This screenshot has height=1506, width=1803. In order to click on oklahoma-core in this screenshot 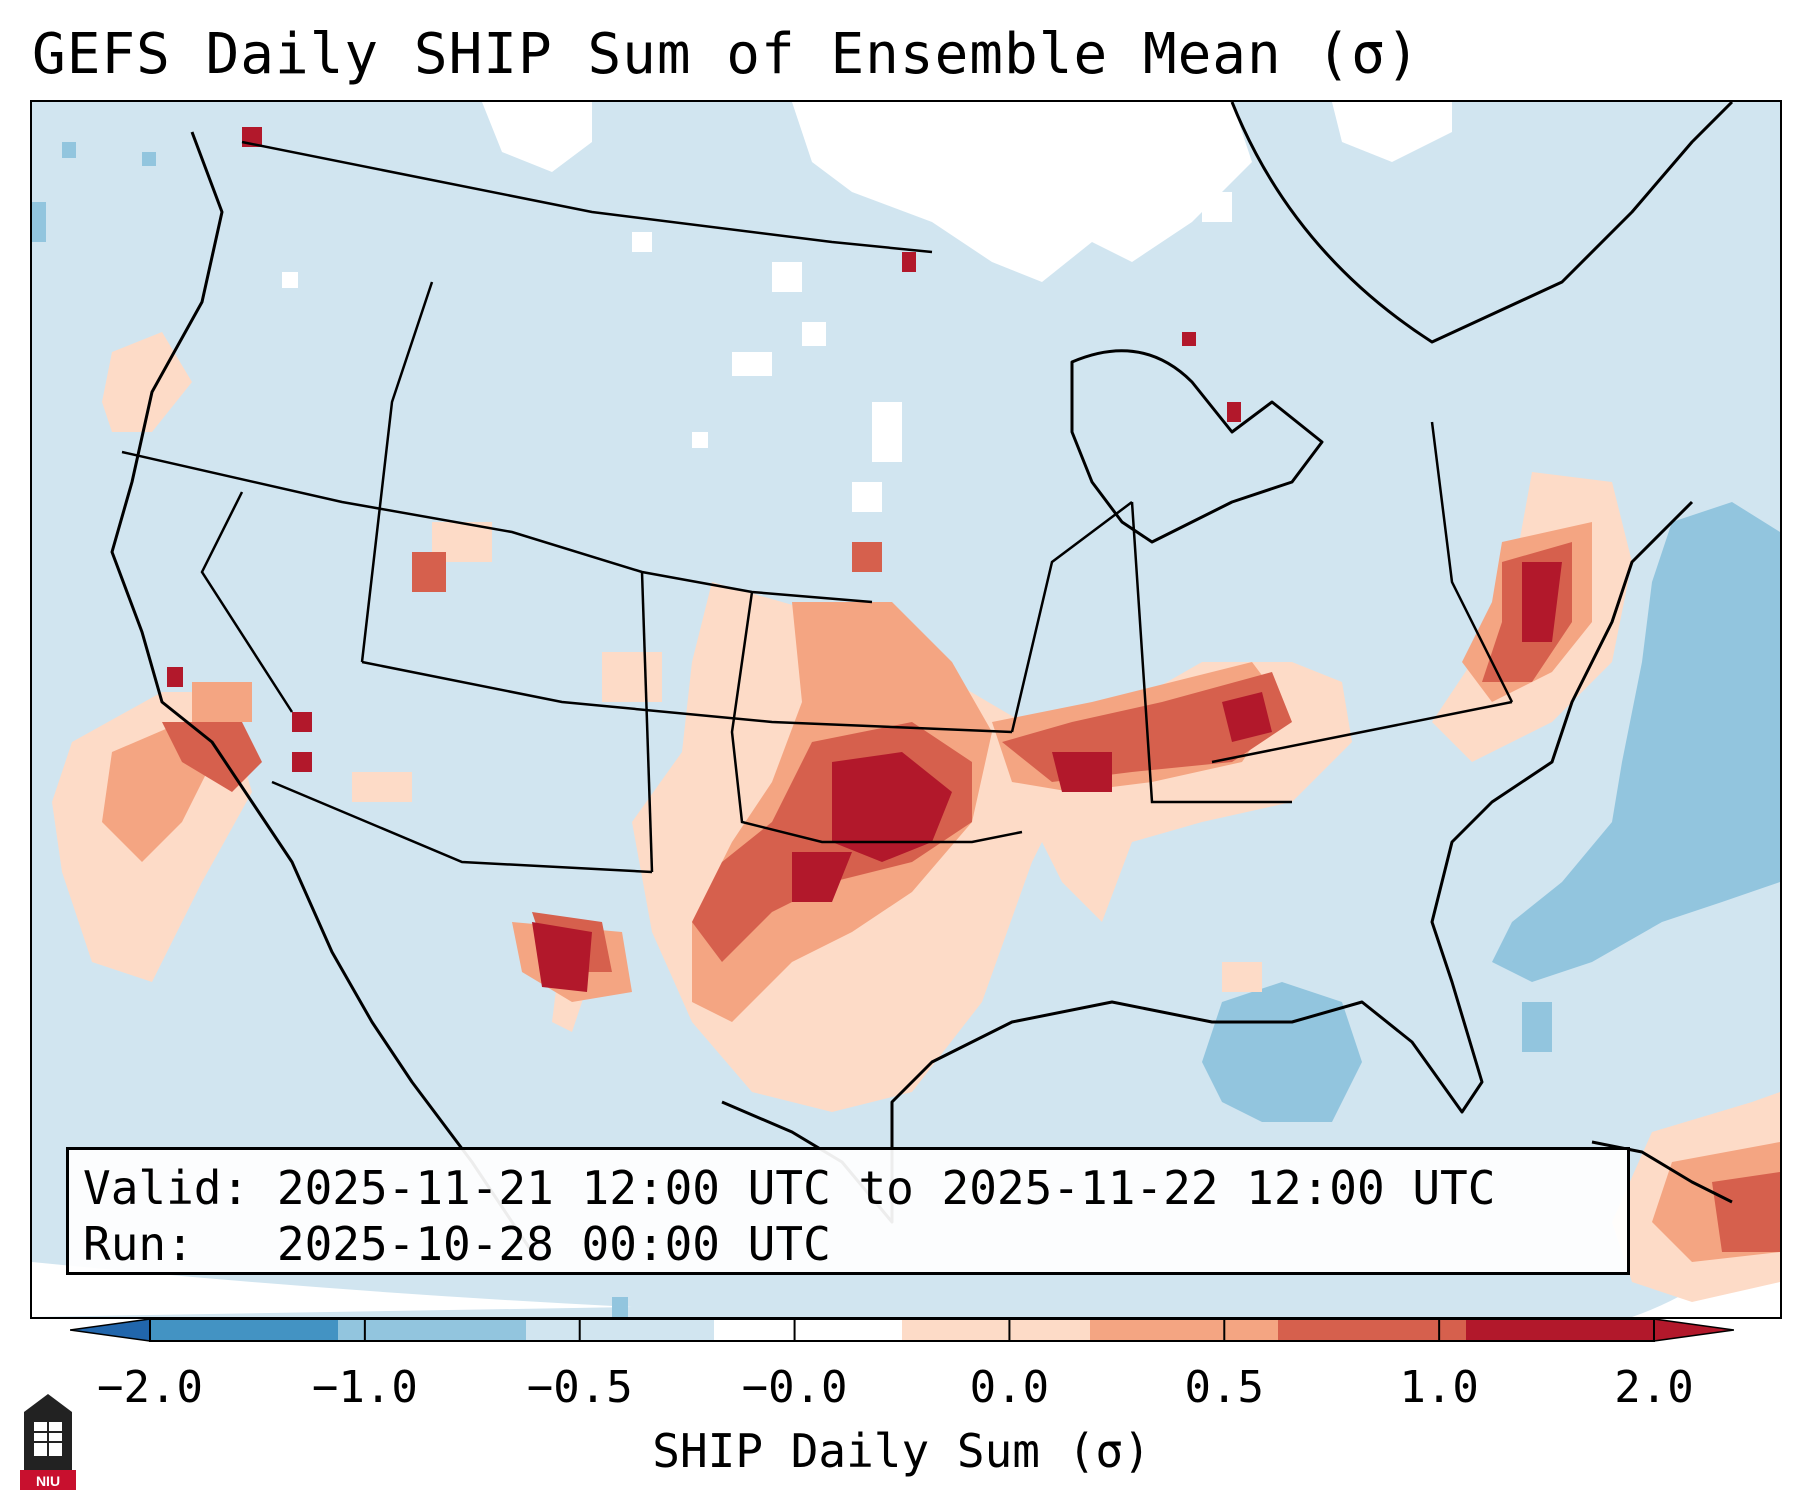, I will do `click(892, 807)`.